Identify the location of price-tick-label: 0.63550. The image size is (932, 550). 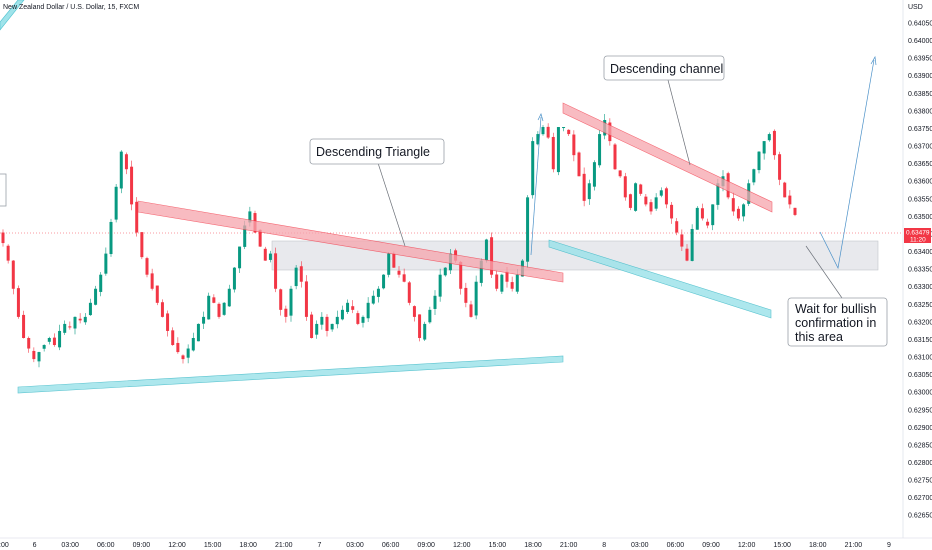
(920, 199).